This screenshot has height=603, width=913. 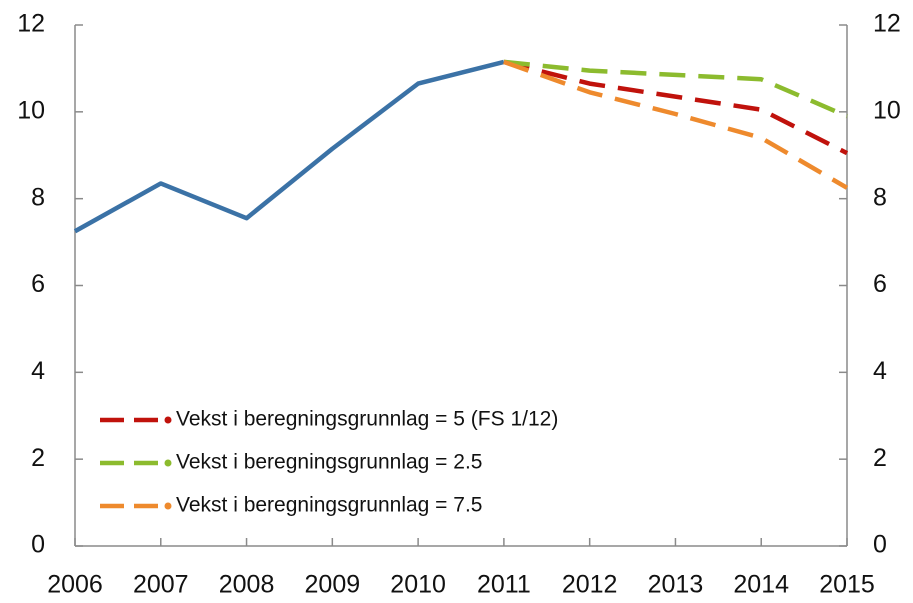 What do you see at coordinates (418, 585) in the screenshot?
I see `x-tick-label: 2010` at bounding box center [418, 585].